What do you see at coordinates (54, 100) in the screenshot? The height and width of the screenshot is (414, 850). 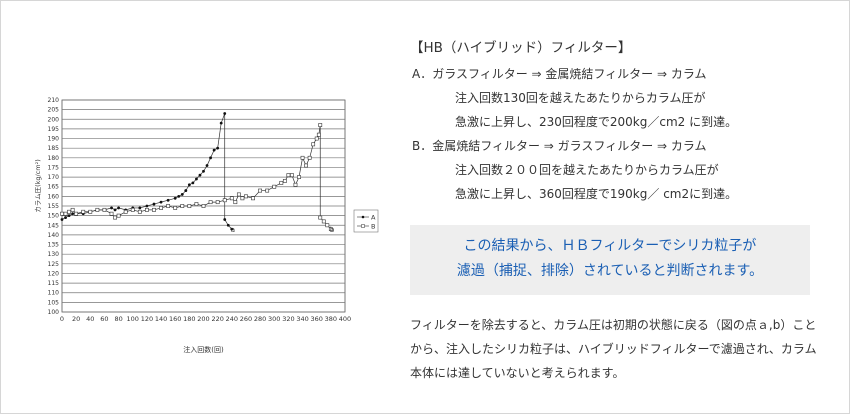 I see `y-tick-label: 210` at bounding box center [54, 100].